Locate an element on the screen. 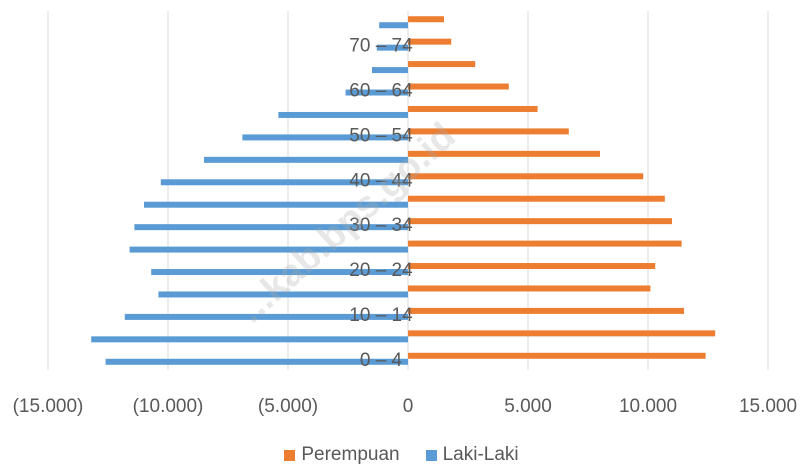  category-label-2: 10 – 14 is located at coordinates (381, 315).